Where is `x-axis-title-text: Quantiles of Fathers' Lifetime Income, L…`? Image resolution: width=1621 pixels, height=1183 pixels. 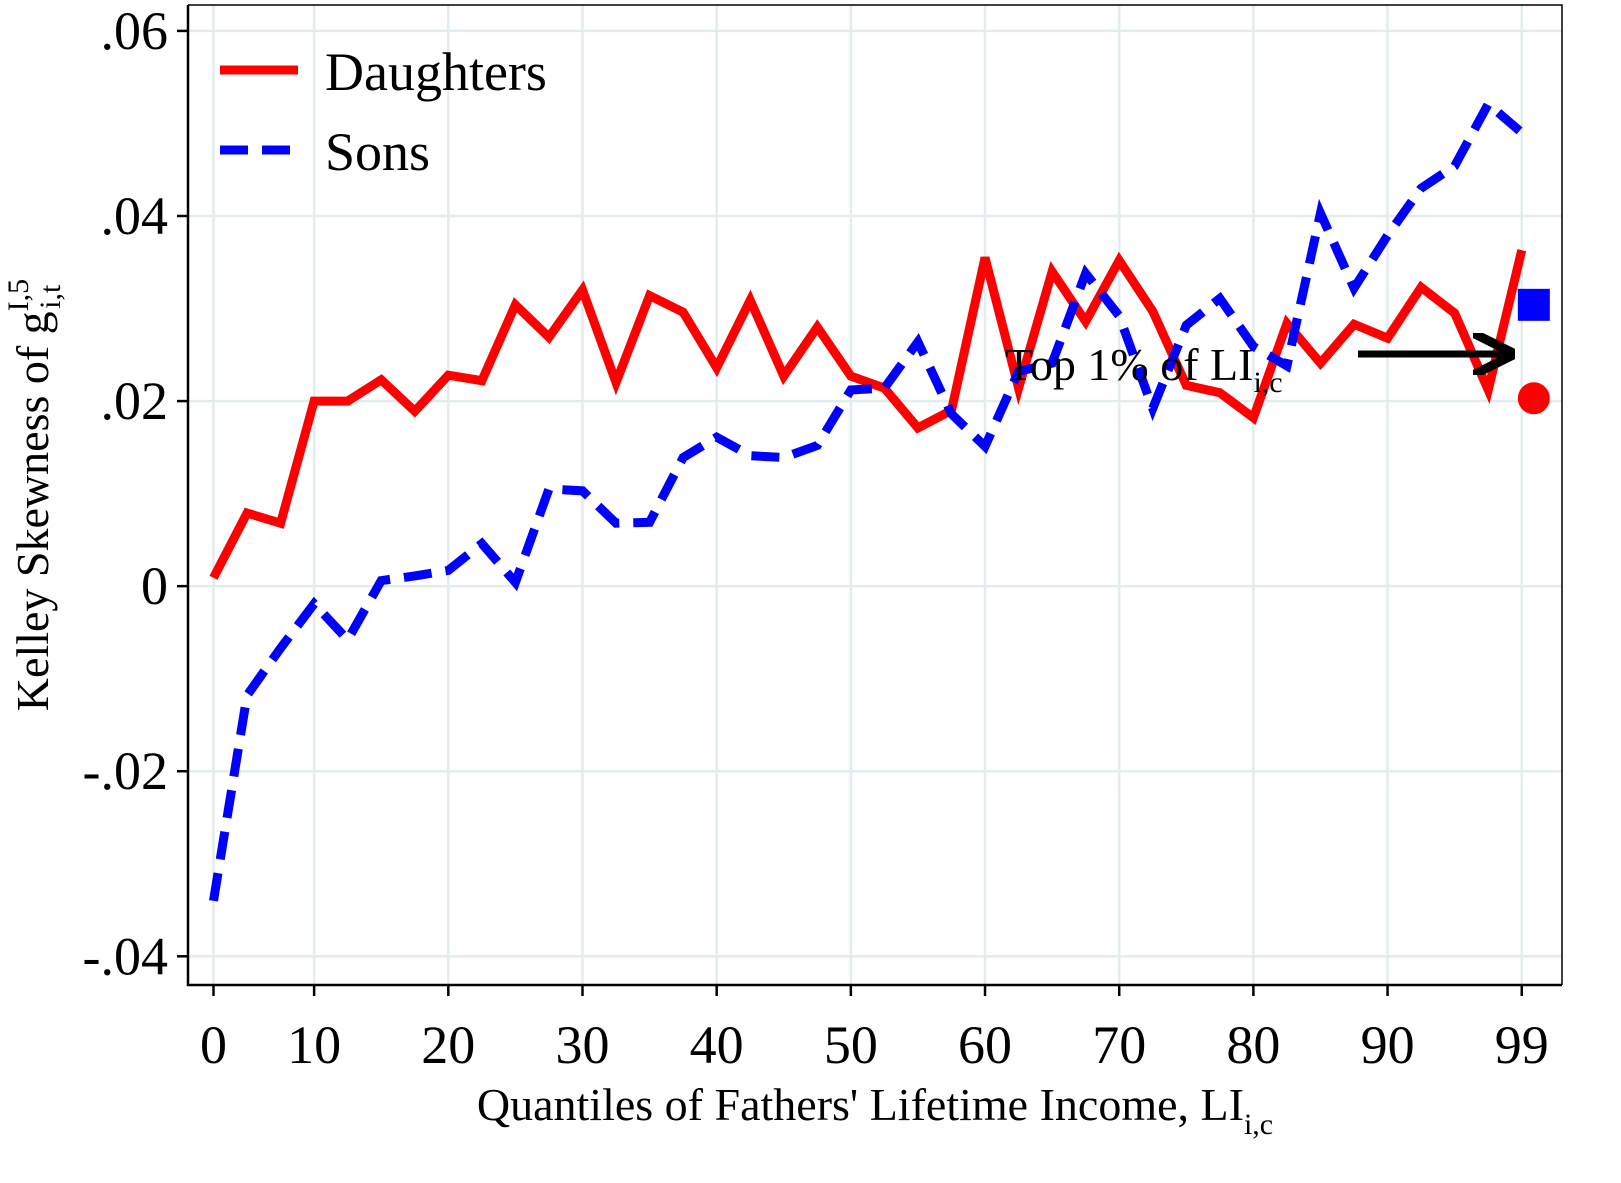
x-axis-title-text: Quantiles of Fathers' Lifetime Income, L… is located at coordinates (860, 1104).